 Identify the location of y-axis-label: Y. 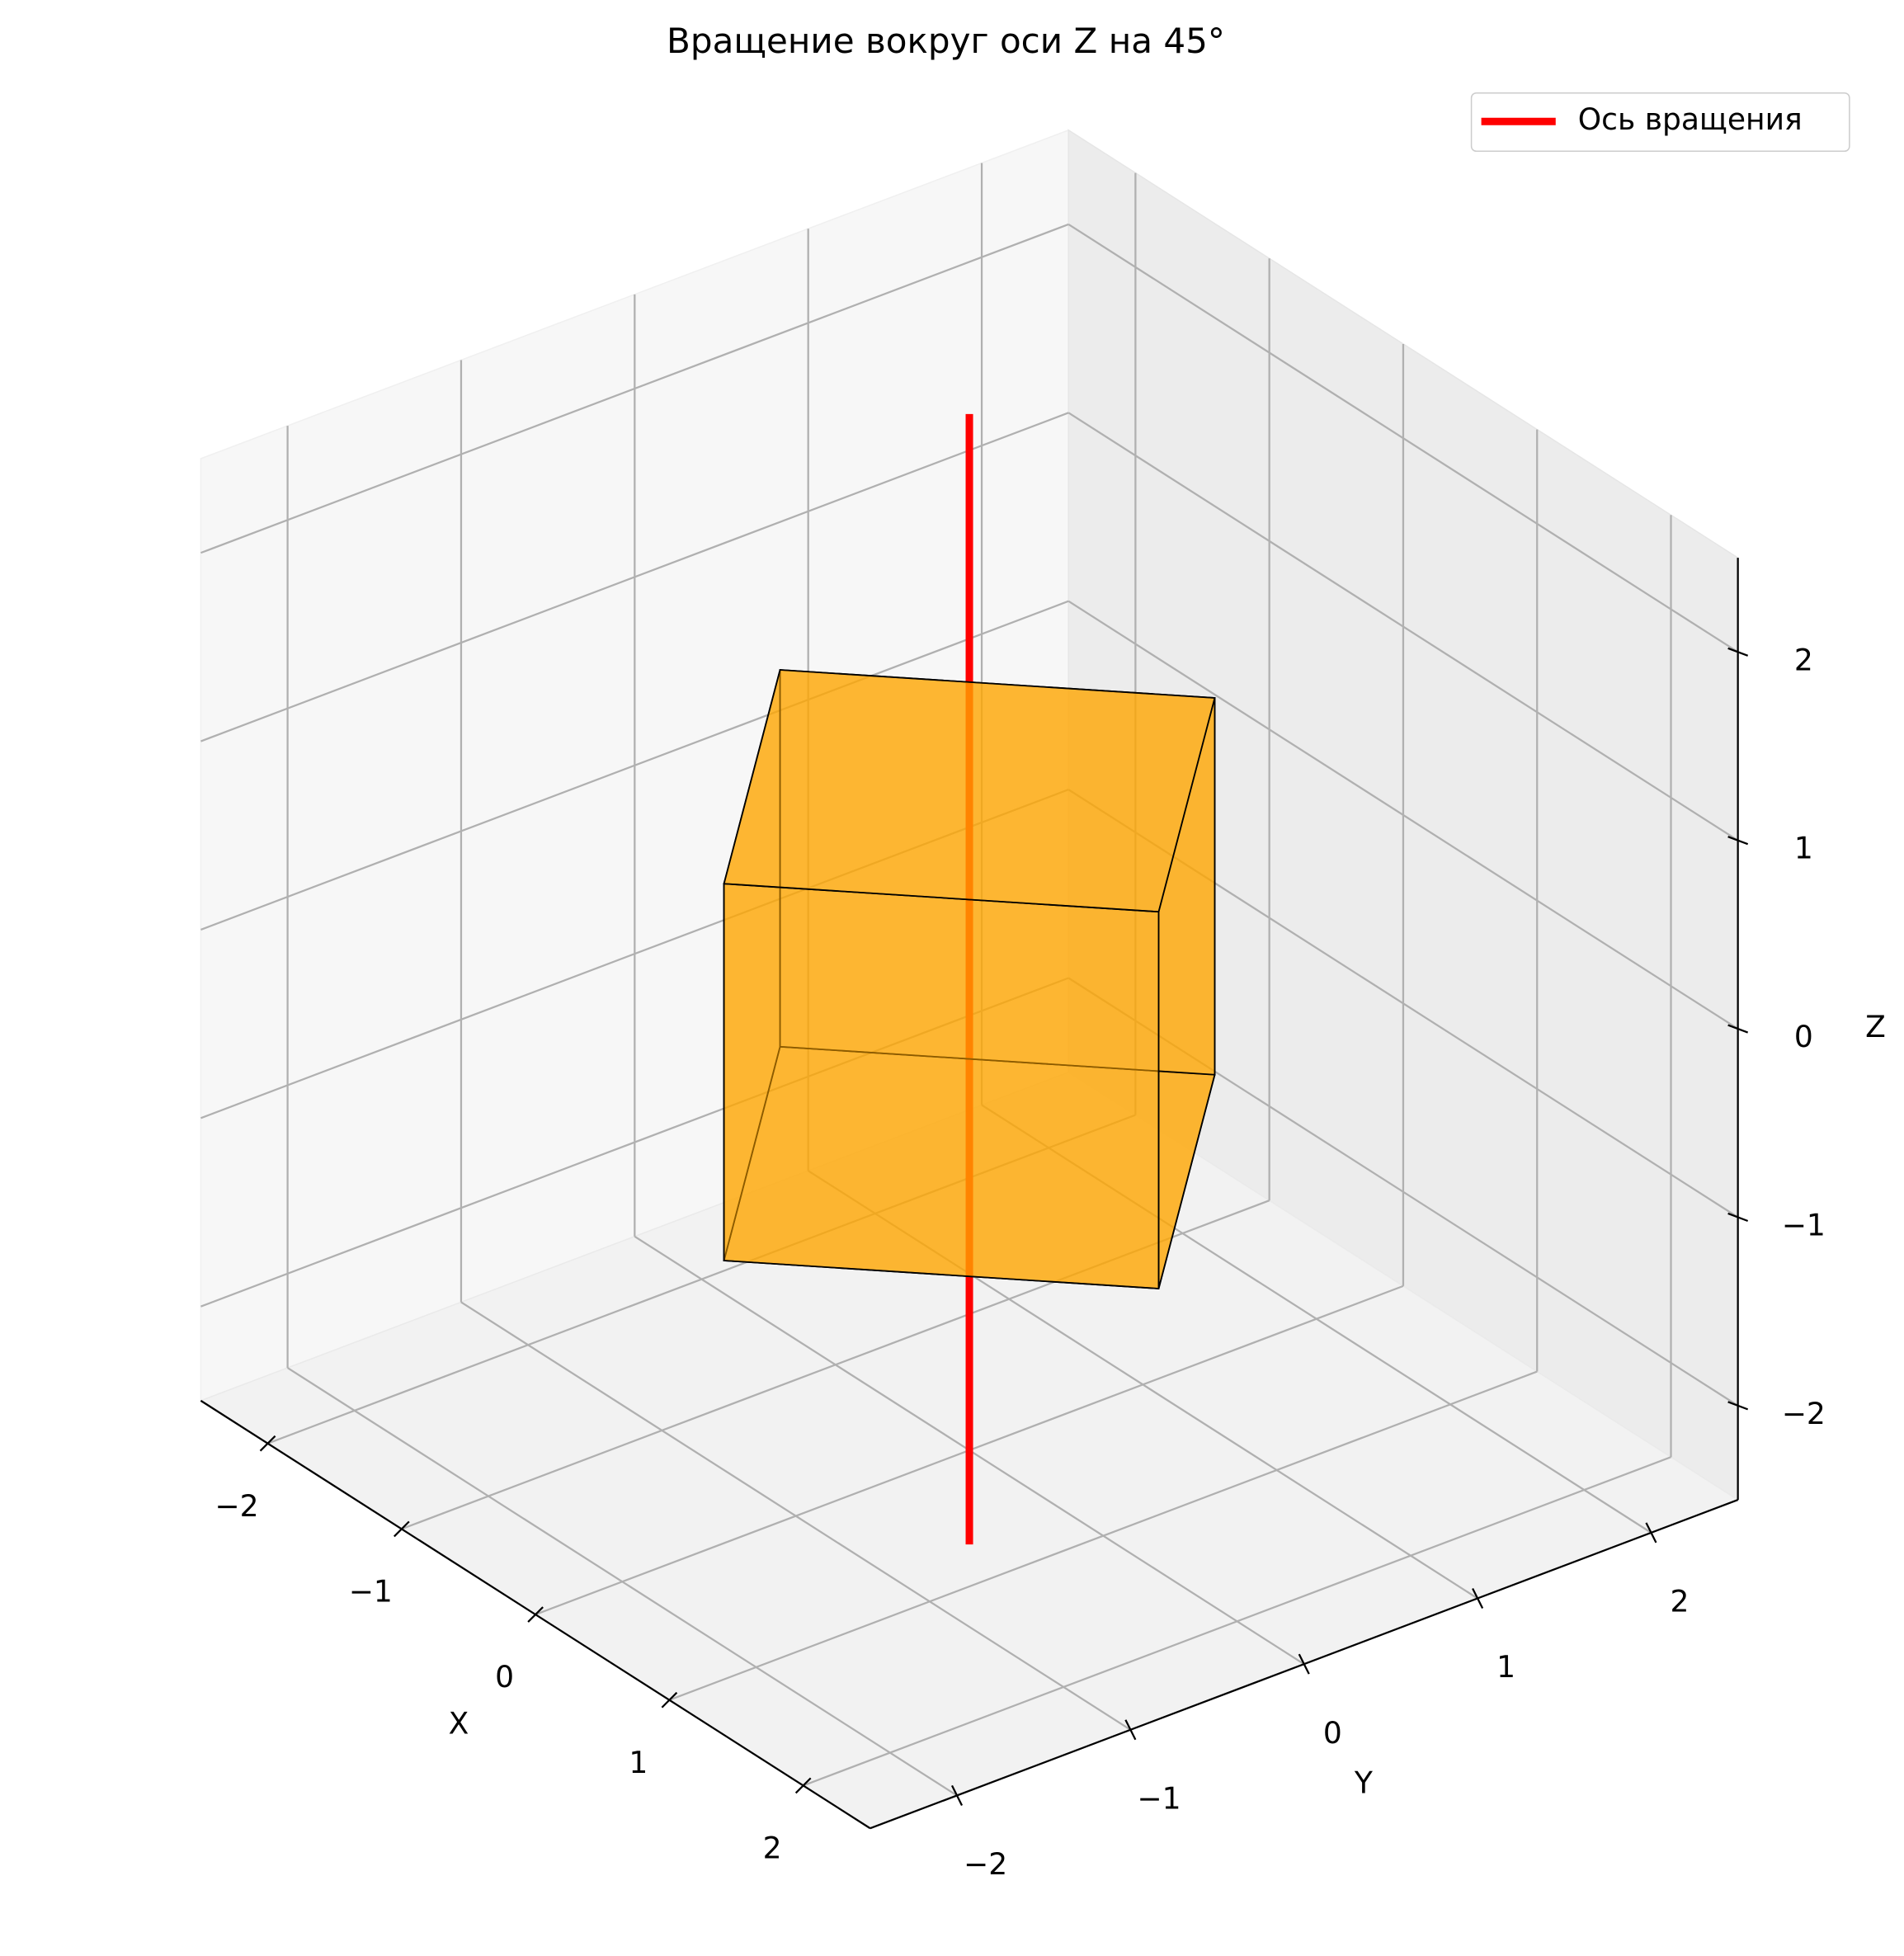
(1364, 1783).